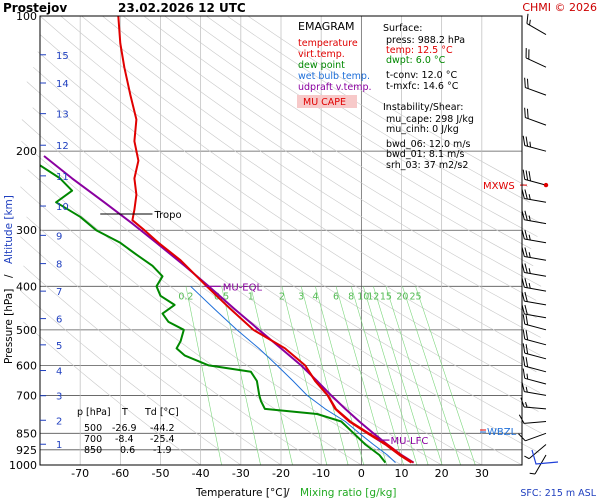 The height and width of the screenshot is (500, 600). Describe the element at coordinates (130, 378) in the screenshot. I see `dry-adiabat` at that location.